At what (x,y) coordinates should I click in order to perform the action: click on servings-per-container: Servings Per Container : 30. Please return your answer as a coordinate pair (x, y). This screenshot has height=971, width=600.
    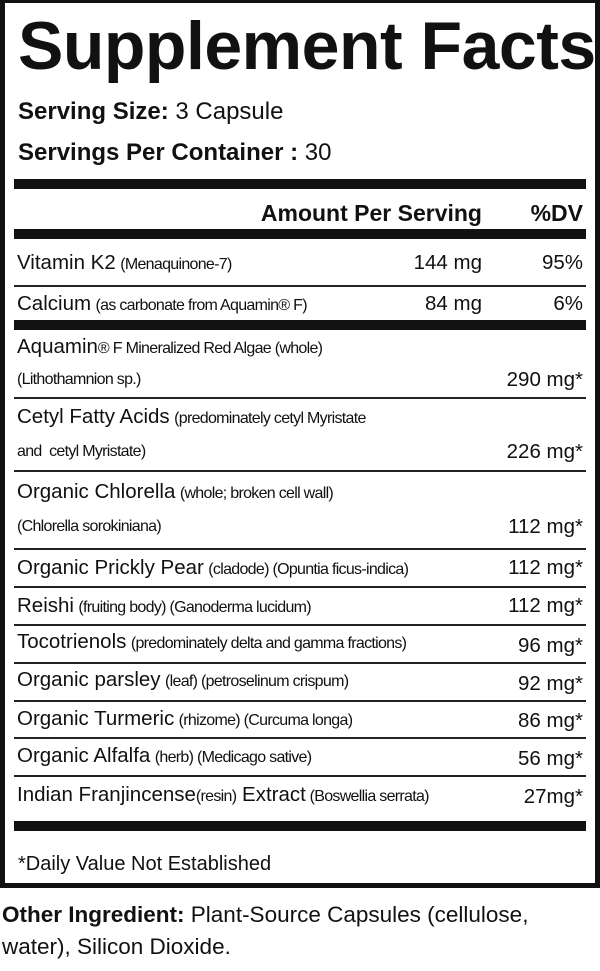
    Looking at the image, I should click on (175, 152).